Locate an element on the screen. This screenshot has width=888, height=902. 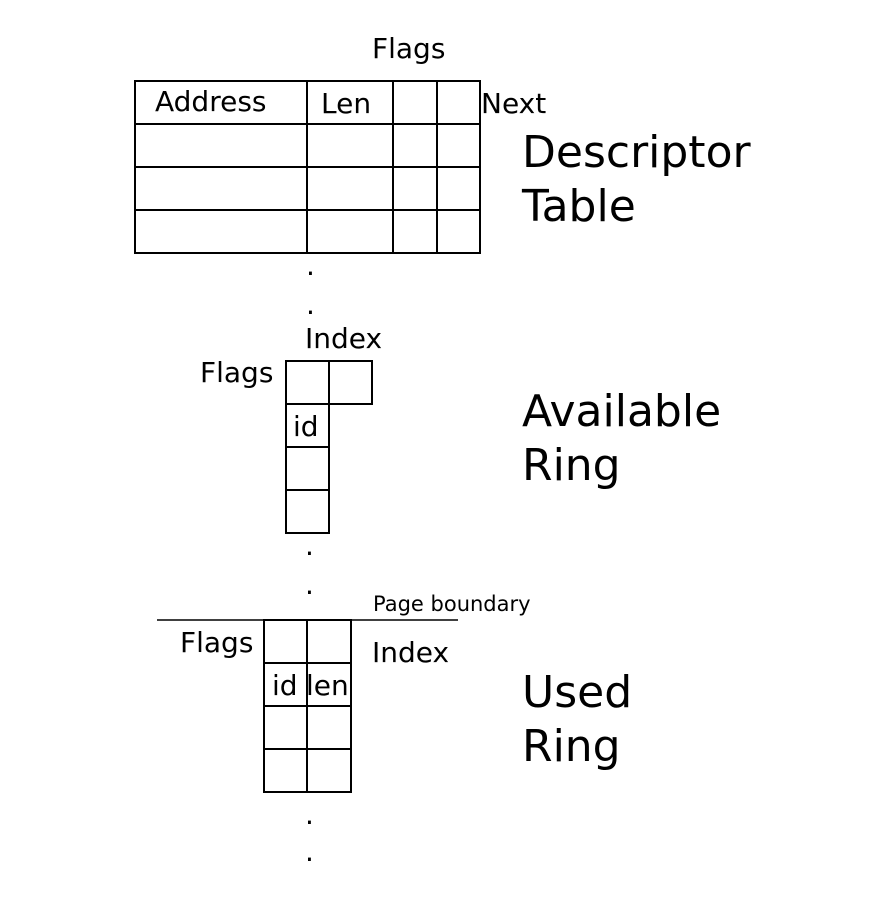
available-flags-label: Flags is located at coordinates (236, 372).